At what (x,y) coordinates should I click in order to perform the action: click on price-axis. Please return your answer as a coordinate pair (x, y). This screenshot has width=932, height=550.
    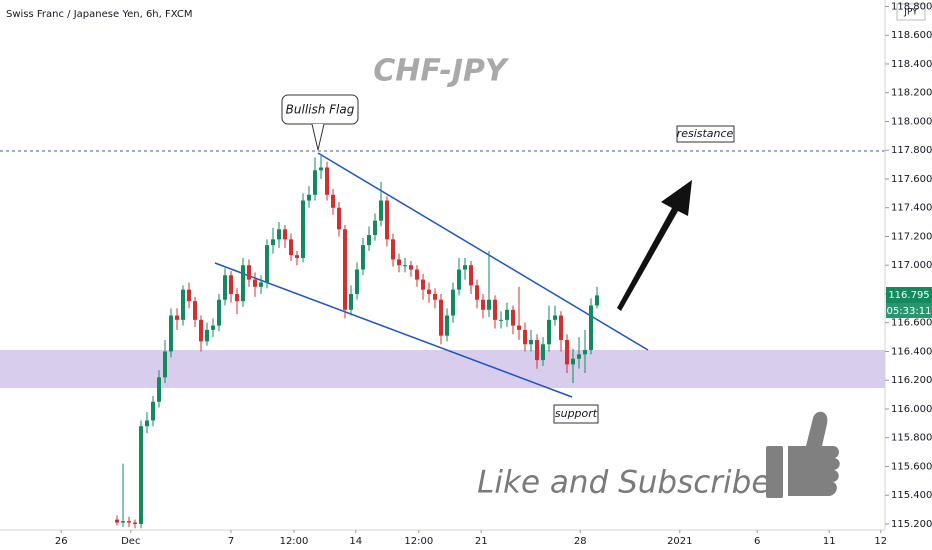
    Looking at the image, I should click on (908, 275).